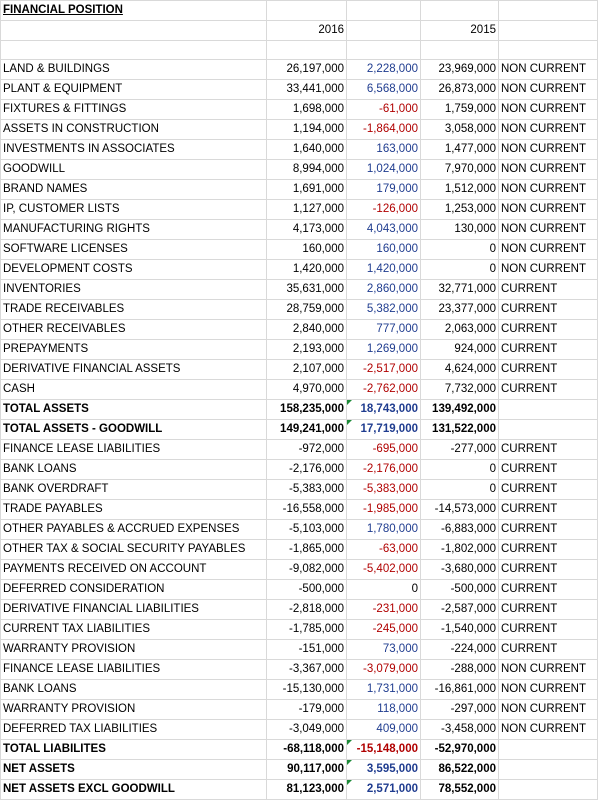 The width and height of the screenshot is (598, 802). Describe the element at coordinates (133, 109) in the screenshot. I see `row-label-cell: FIXTURES & FITTINGS` at that location.